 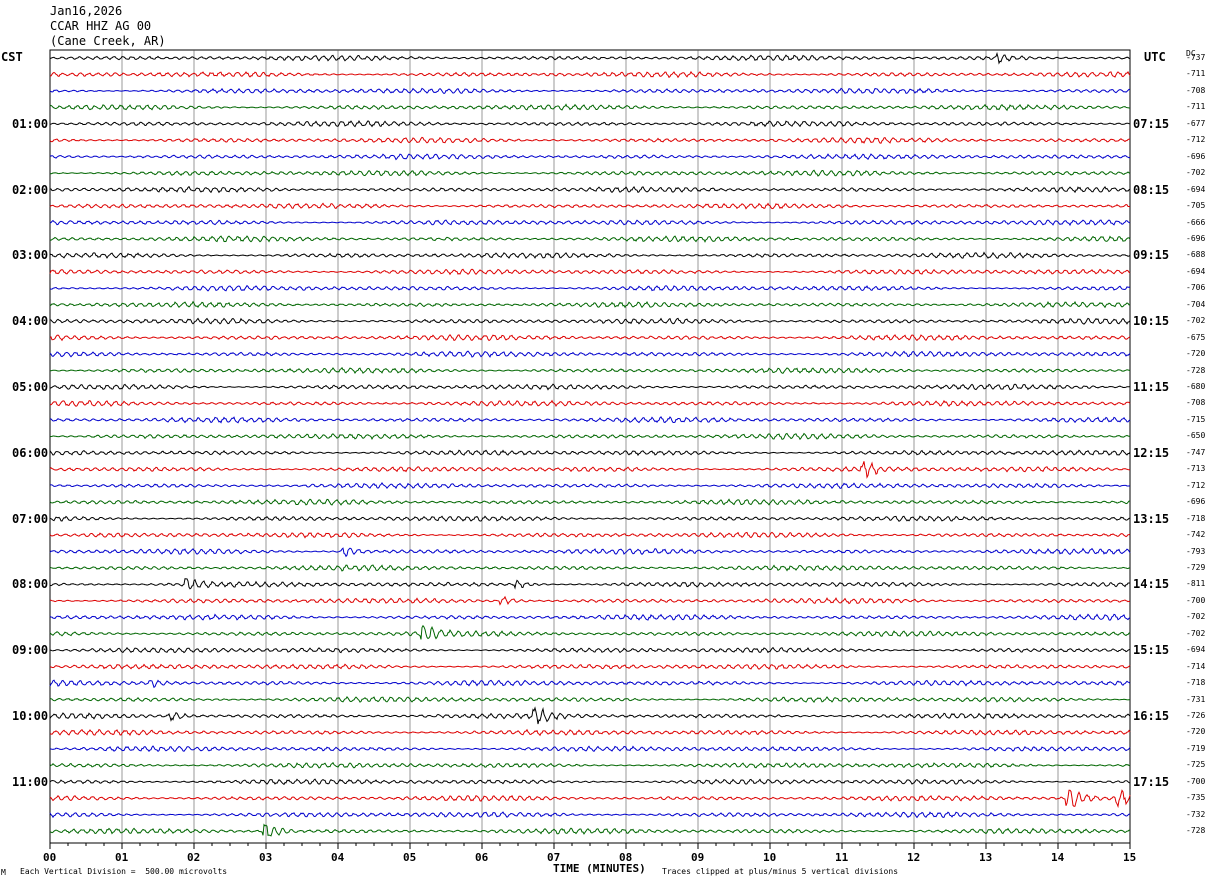 What do you see at coordinates (914, 857) in the screenshot?
I see `x-tick-label: 12` at bounding box center [914, 857].